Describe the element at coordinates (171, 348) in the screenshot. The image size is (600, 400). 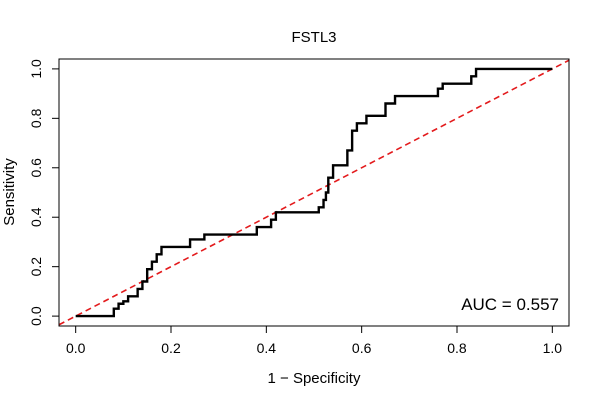
I see `x-tick-label: 0.2` at that location.